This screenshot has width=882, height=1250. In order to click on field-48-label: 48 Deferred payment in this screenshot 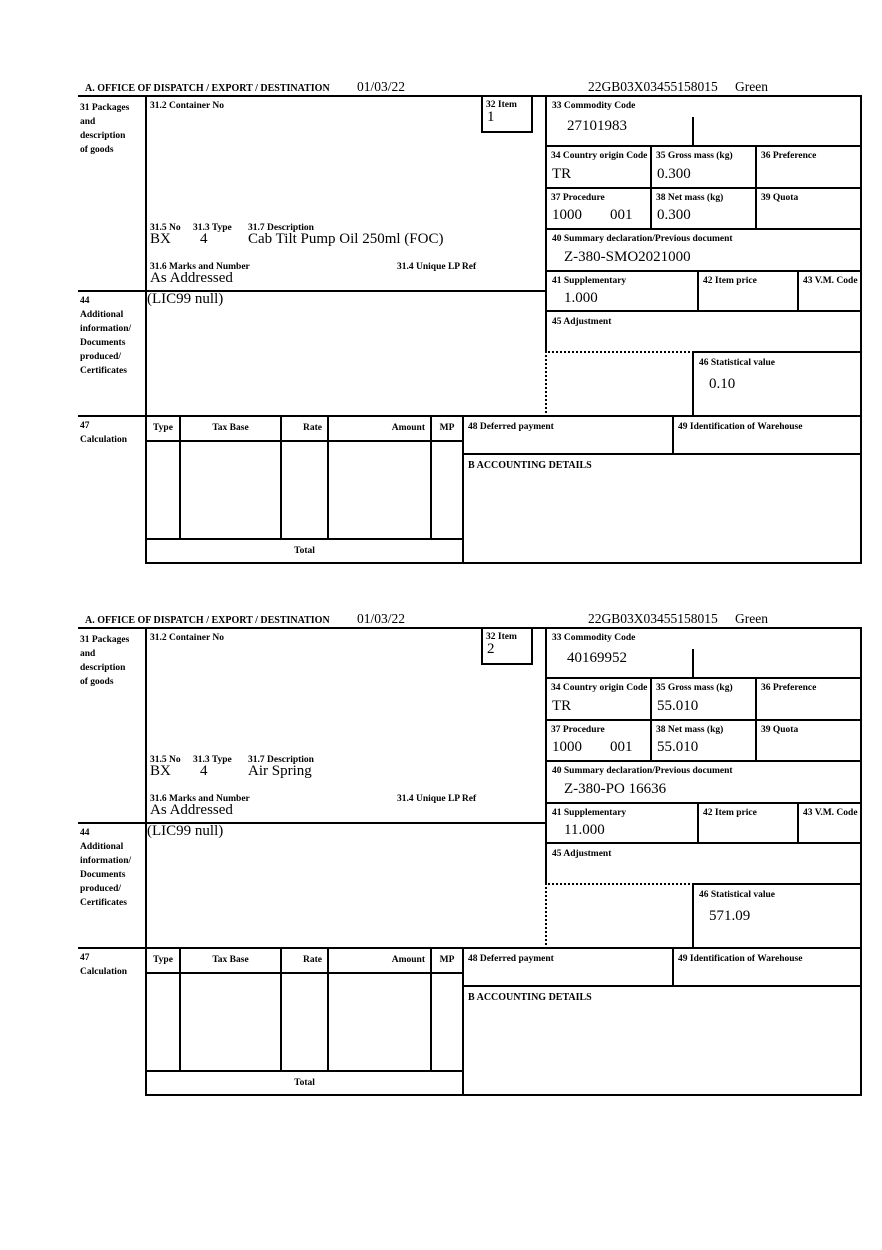, I will do `click(511, 427)`.